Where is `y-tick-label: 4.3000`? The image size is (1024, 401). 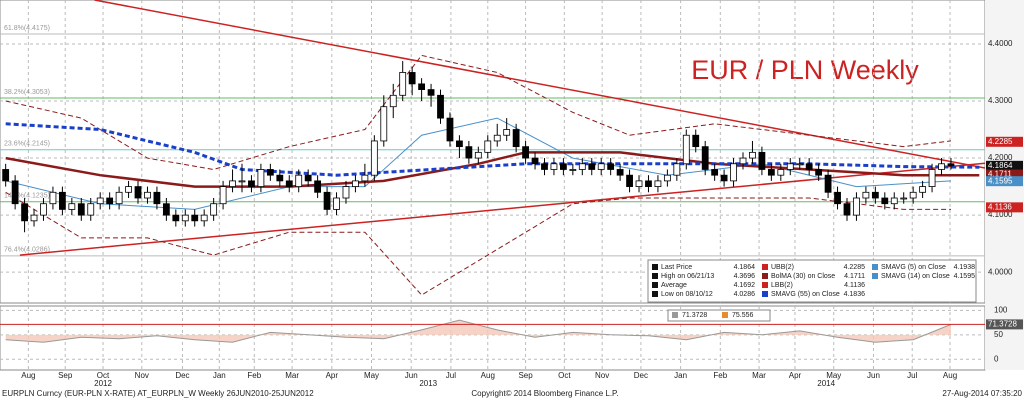 y-tick-label: 4.3000 is located at coordinates (1000, 100).